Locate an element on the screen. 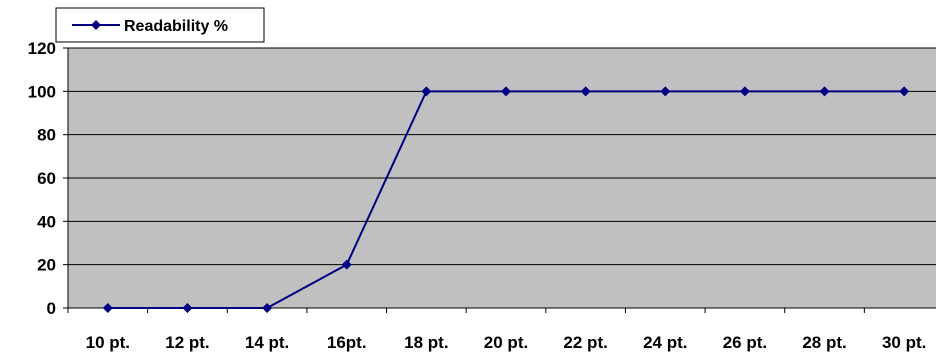  x-tick-label: 28 pt. is located at coordinates (824, 342).